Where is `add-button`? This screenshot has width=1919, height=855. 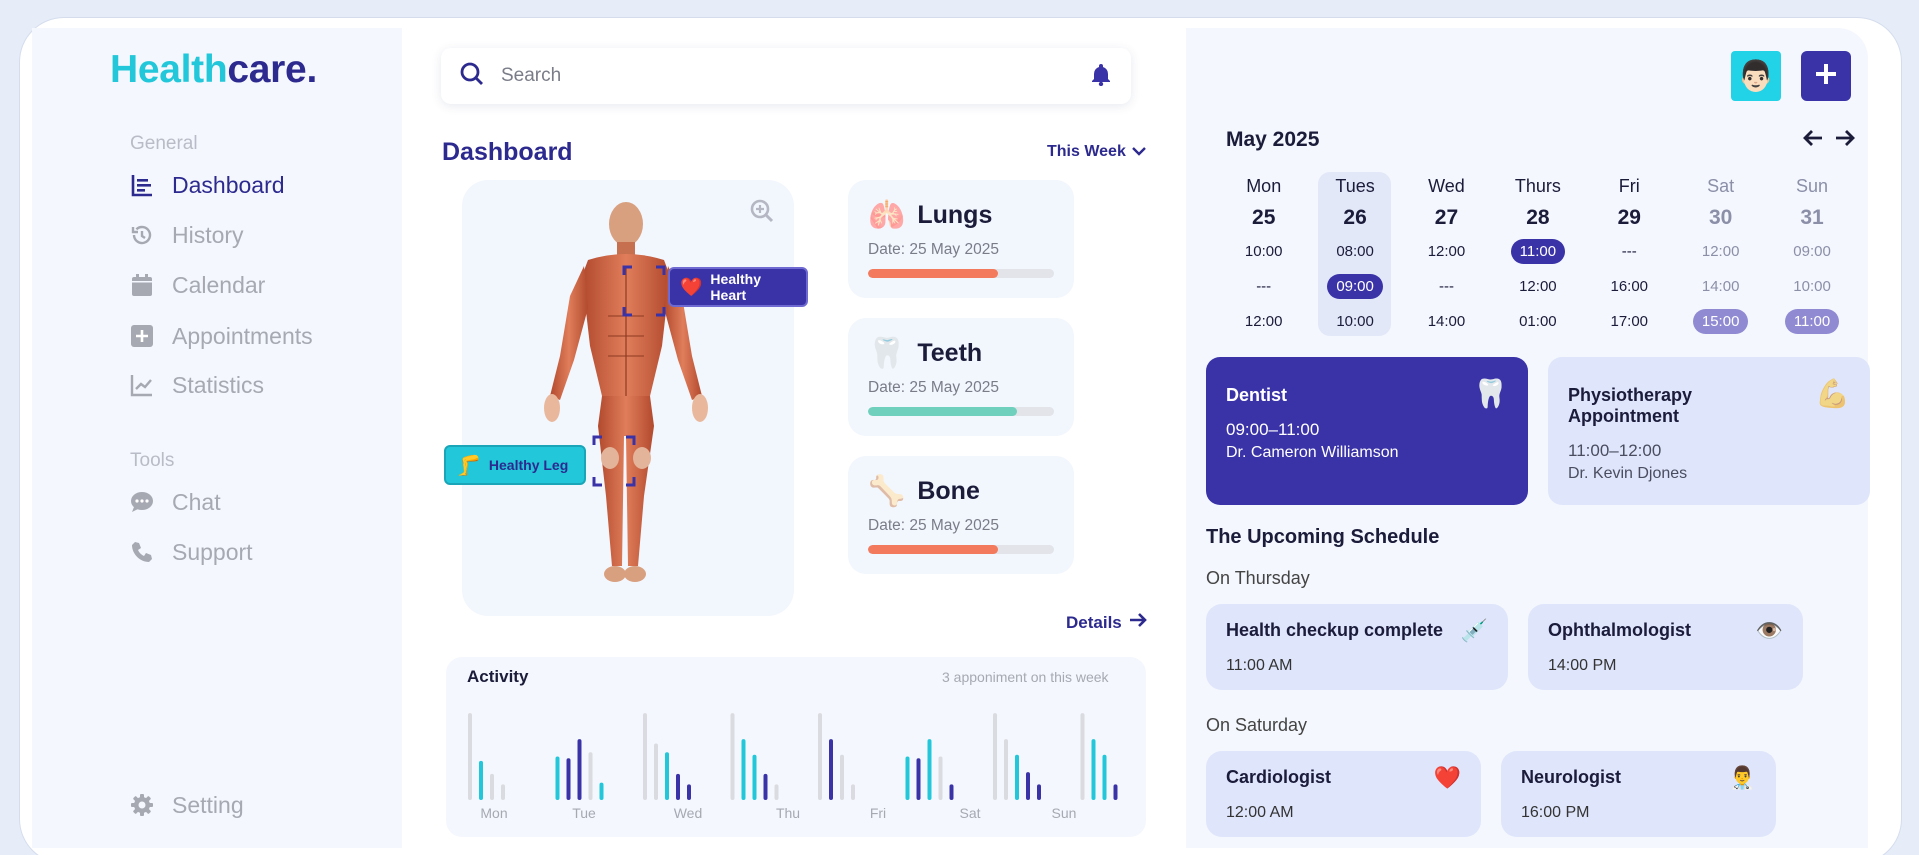
add-button is located at coordinates (1826, 76).